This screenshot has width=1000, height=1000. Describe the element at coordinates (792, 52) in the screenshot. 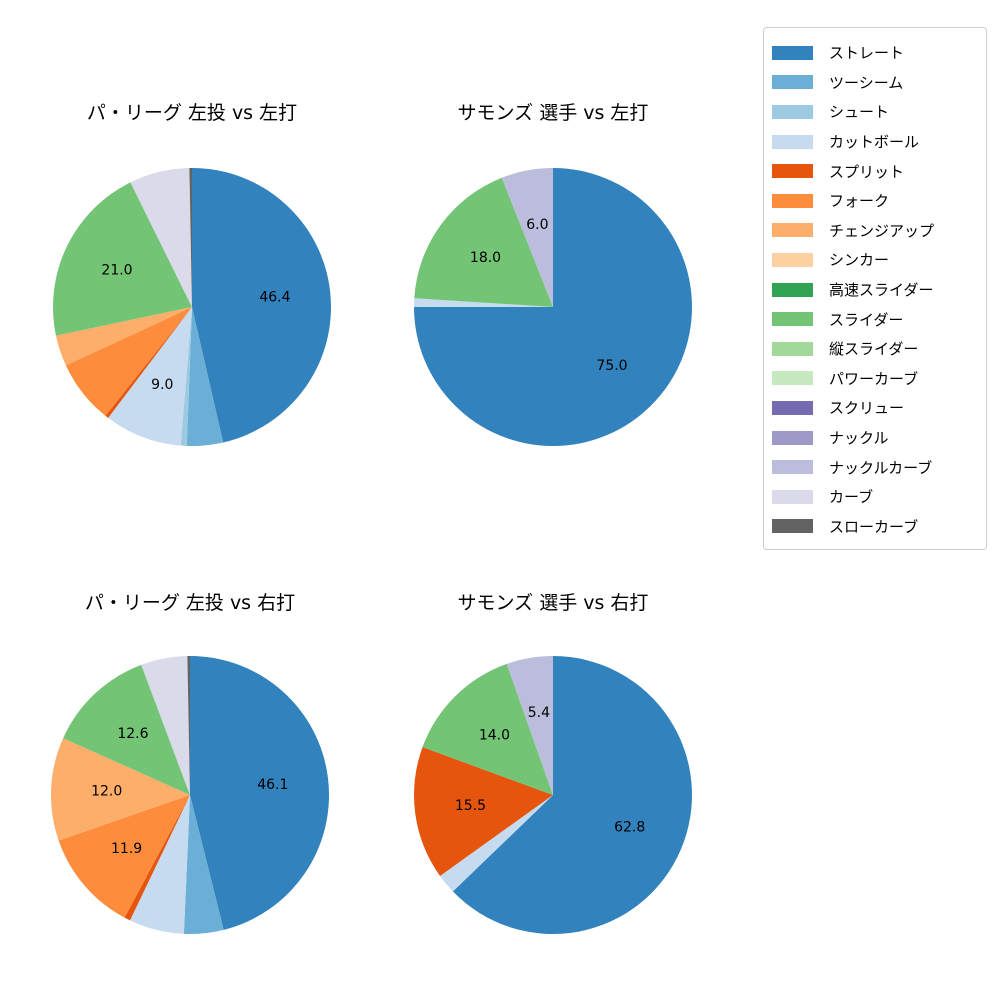

I see `legend-swatch-straight` at that location.